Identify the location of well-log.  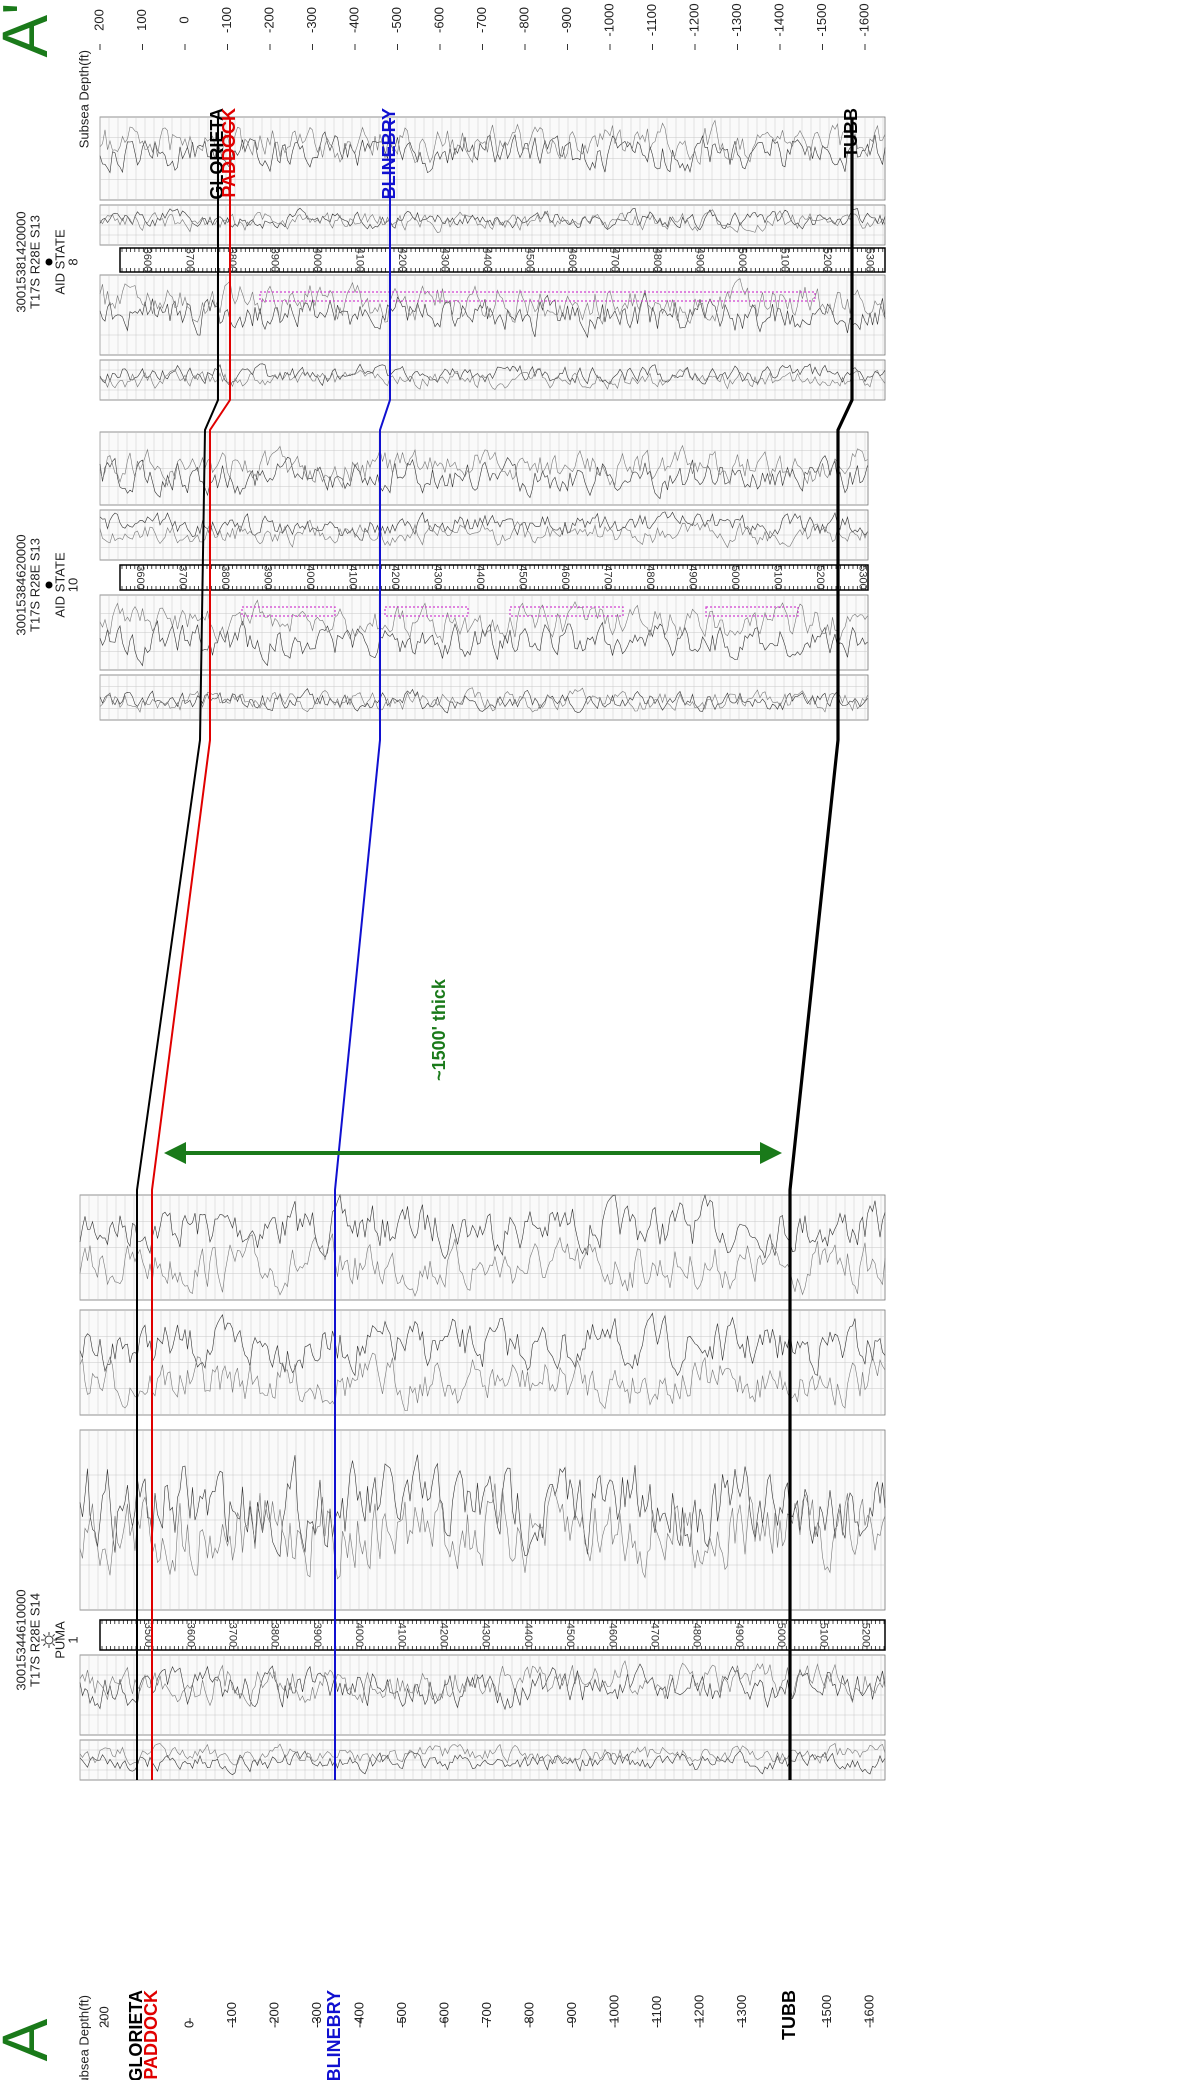
(484, 576).